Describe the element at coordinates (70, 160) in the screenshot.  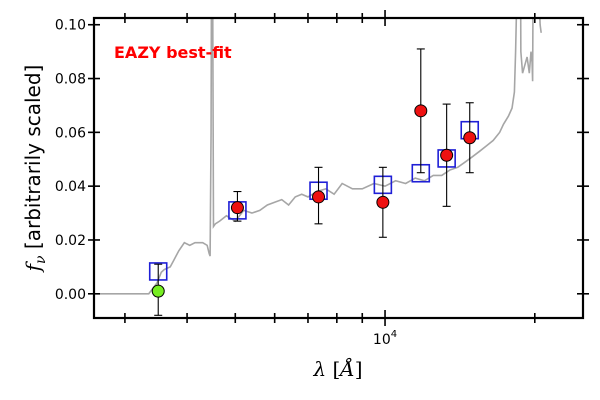
I see `y-tick-labels: 0.00 0.02 0.04 0.06 0.08 0.10` at that location.